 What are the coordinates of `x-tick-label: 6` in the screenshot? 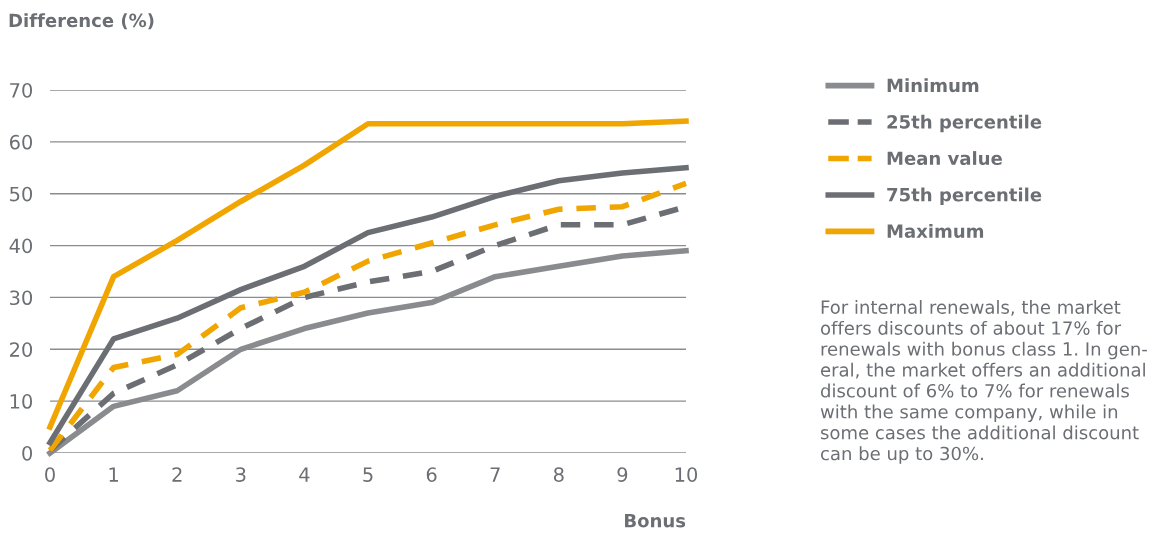 It's located at (431, 474).